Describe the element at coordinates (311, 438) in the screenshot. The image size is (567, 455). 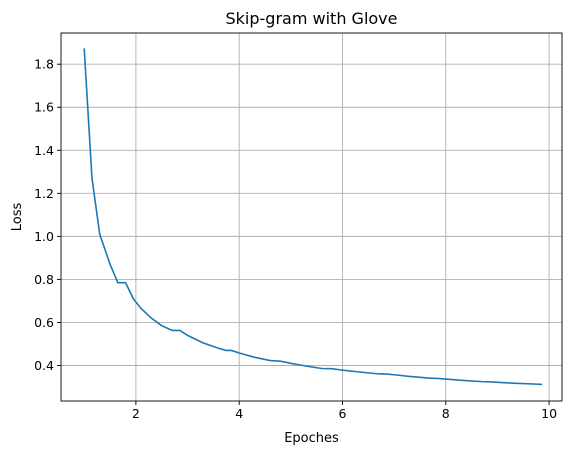
I see `x-axis-label: Epoches` at that location.